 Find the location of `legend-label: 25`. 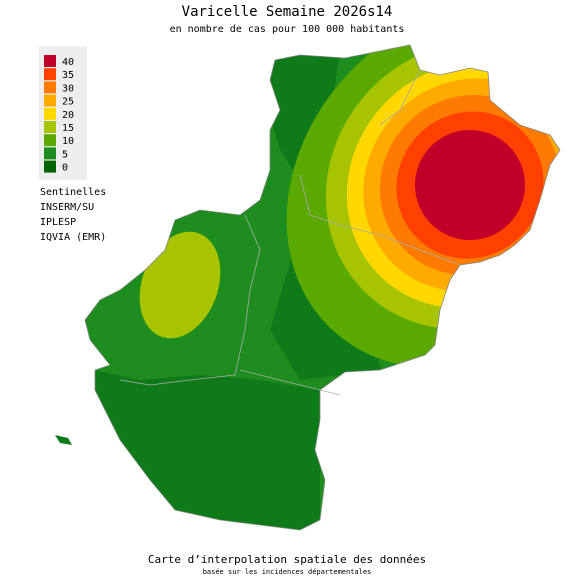

legend-label: 25 is located at coordinates (68, 102).